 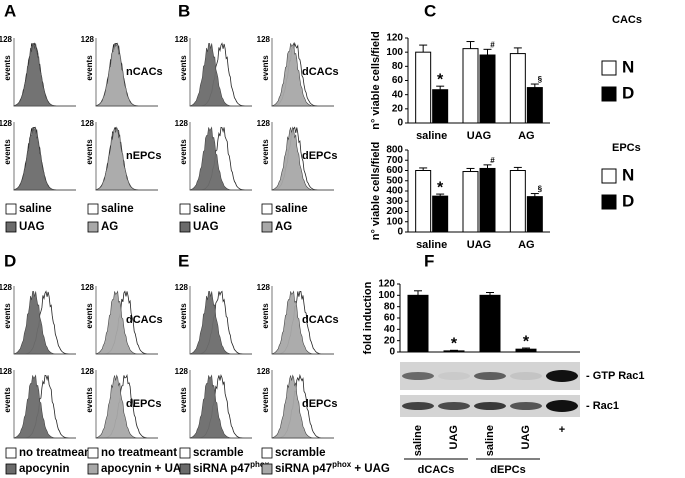 What do you see at coordinates (394, 180) in the screenshot?
I see `y-tick-label: 500` at bounding box center [394, 180].